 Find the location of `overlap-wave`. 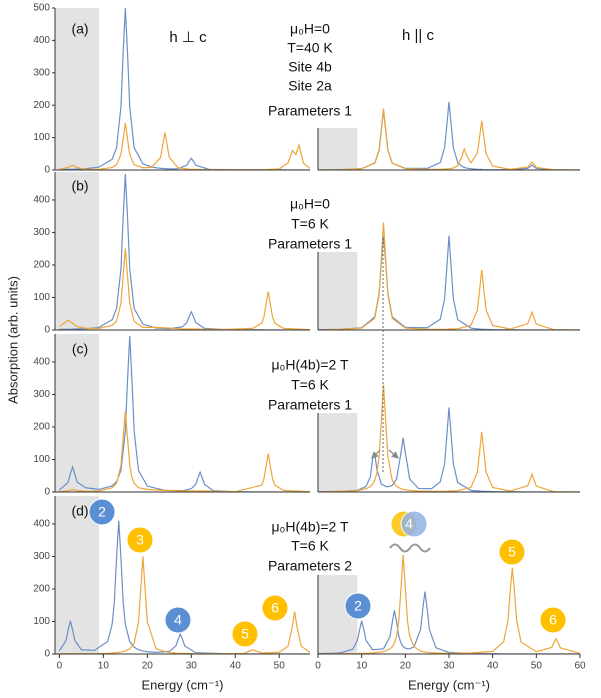

overlap-wave is located at coordinates (410, 548).